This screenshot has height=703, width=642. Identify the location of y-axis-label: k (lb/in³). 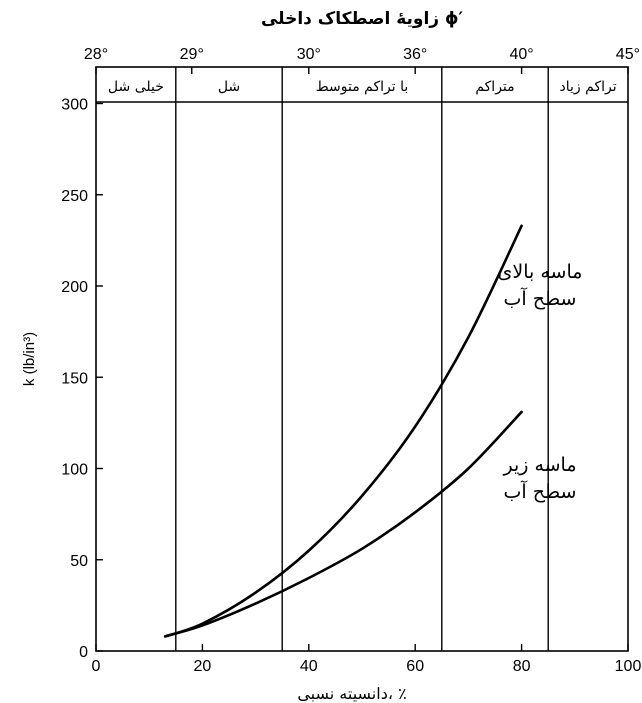
(29, 359).